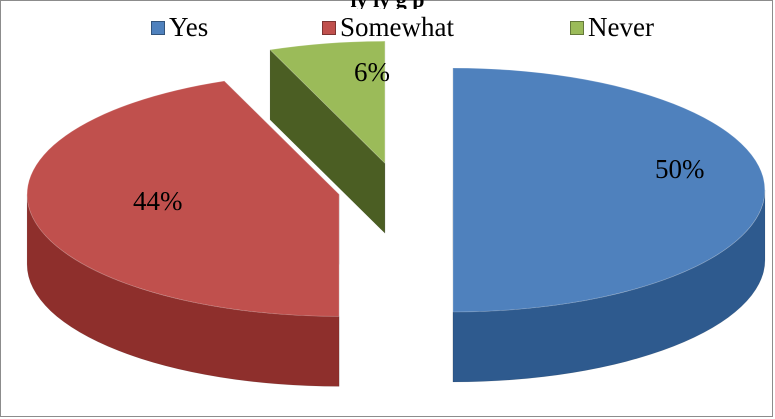 The height and width of the screenshot is (419, 775). Describe the element at coordinates (329, 27) in the screenshot. I see `legend-swatch-somewhat` at that location.